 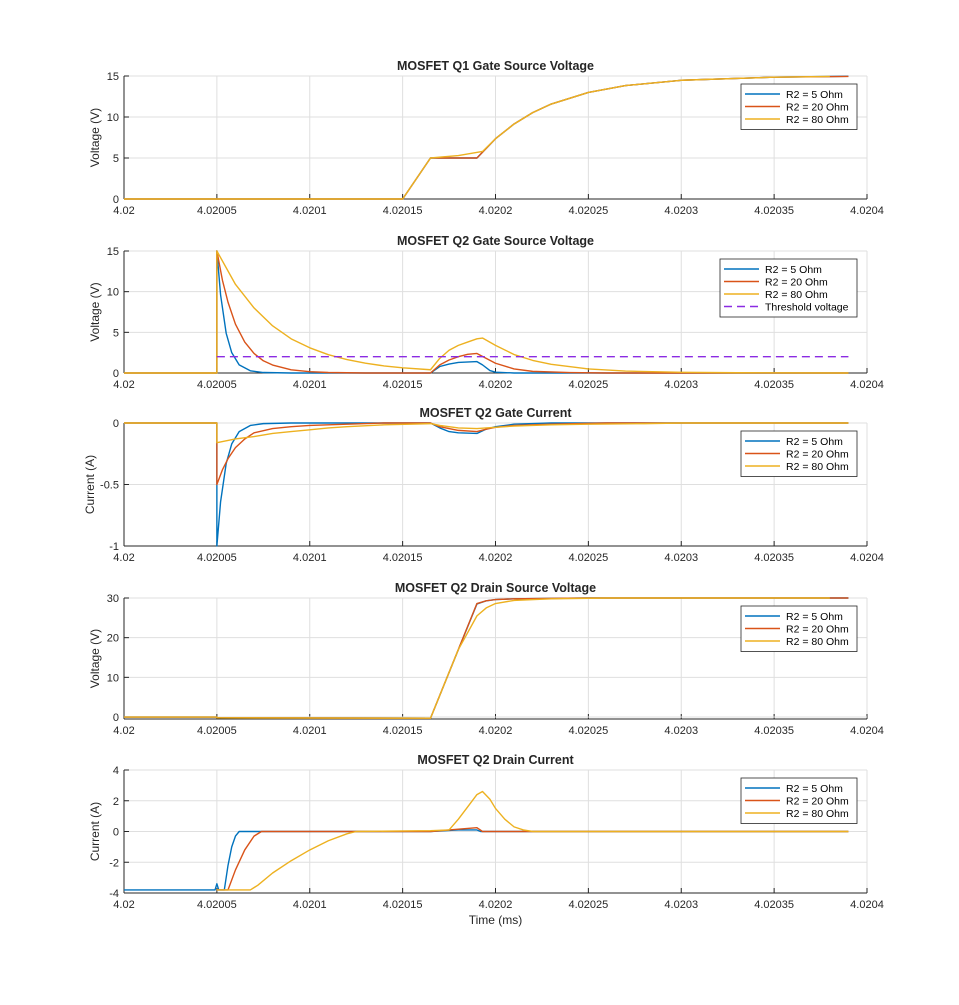 What do you see at coordinates (109, 486) in the screenshot?
I see `y-tick-label: -0.5` at bounding box center [109, 486].